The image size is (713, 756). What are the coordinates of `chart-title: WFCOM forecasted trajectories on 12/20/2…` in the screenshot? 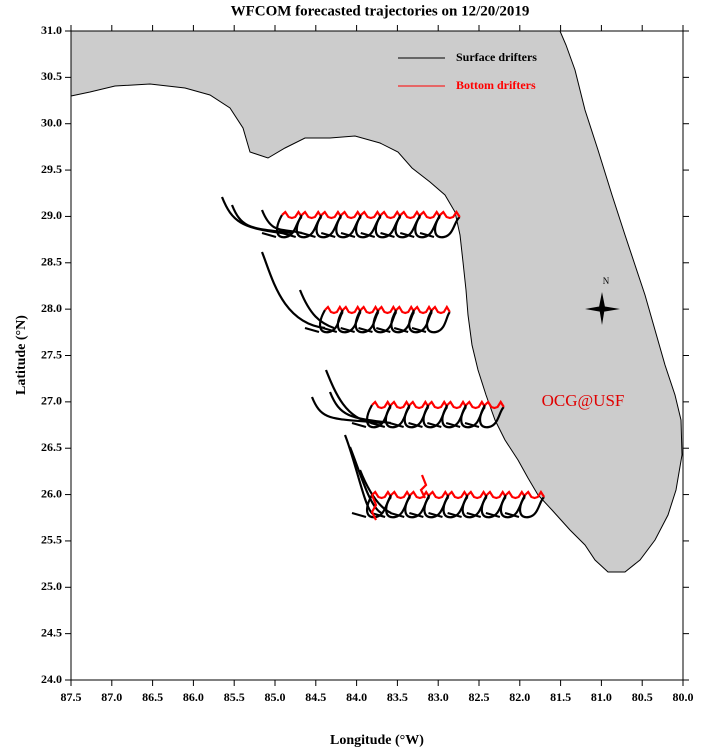 It's located at (380, 11).